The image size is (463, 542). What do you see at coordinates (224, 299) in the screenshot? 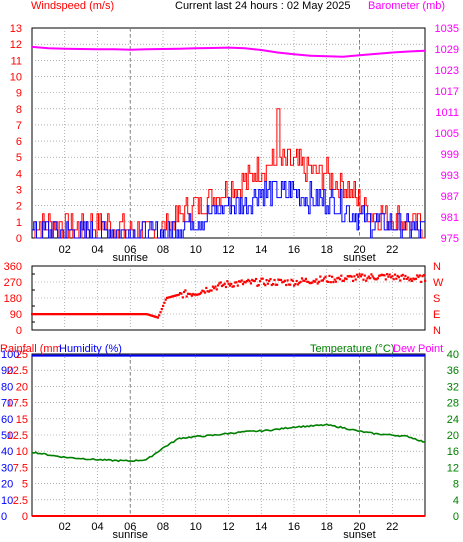
I see `direction-panel: 0 N 90 E 180 S 270 W 360 N` at bounding box center [224, 299].